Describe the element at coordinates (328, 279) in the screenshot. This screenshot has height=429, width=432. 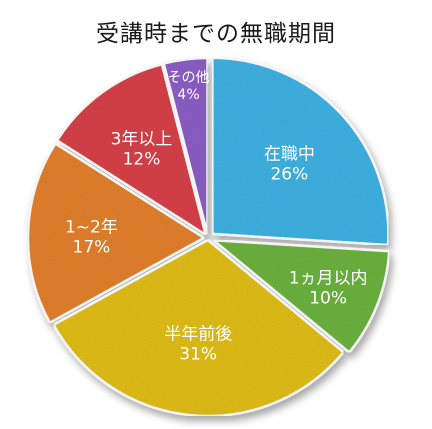
I see `slice-label: 1ヵ月以内` at that location.